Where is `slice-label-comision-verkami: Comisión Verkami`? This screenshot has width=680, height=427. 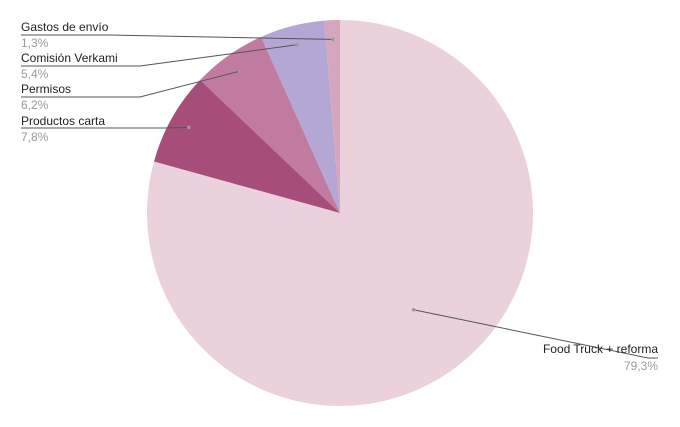
slice-label-comision-verkami: Comisión Verkami is located at coordinates (69, 58).